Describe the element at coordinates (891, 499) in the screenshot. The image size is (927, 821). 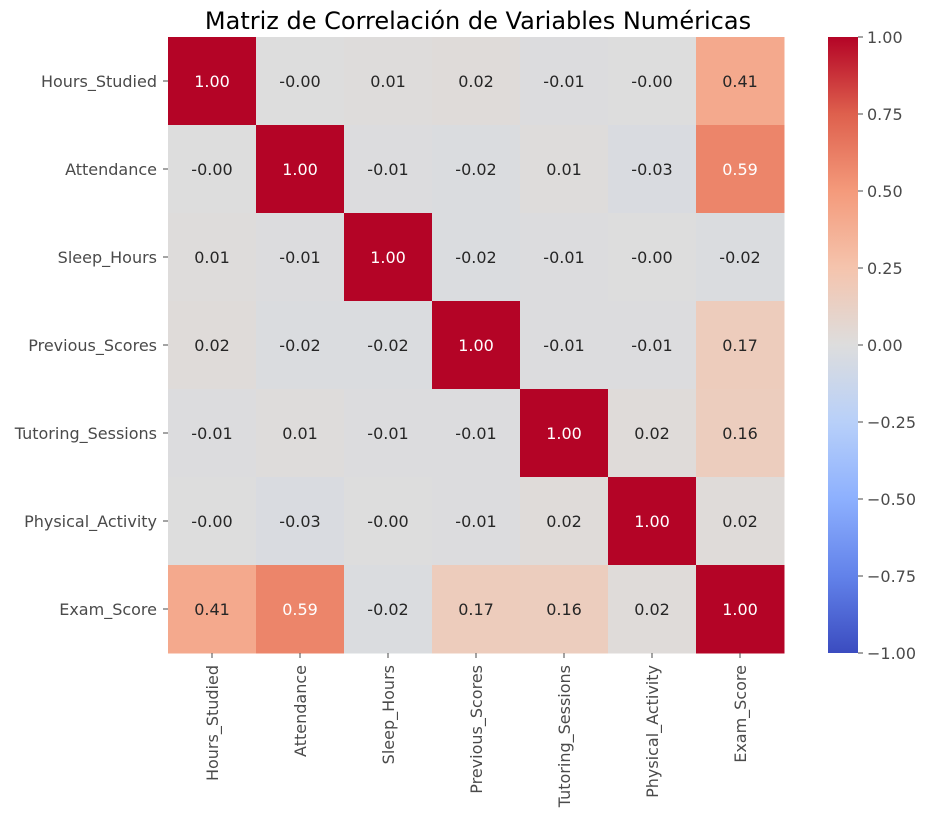
I see `colorbar-tick-label: −0.50` at that location.